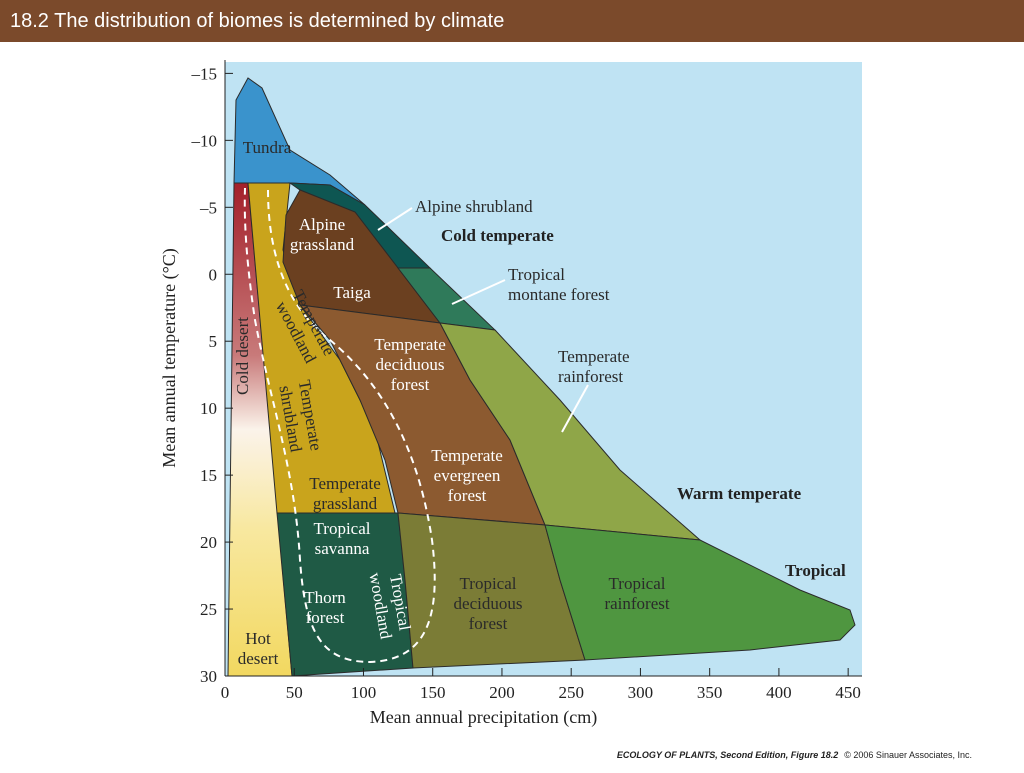 This screenshot has width=1024, height=773. What do you see at coordinates (815, 570) in the screenshot?
I see `zone-label: Tropical` at bounding box center [815, 570].